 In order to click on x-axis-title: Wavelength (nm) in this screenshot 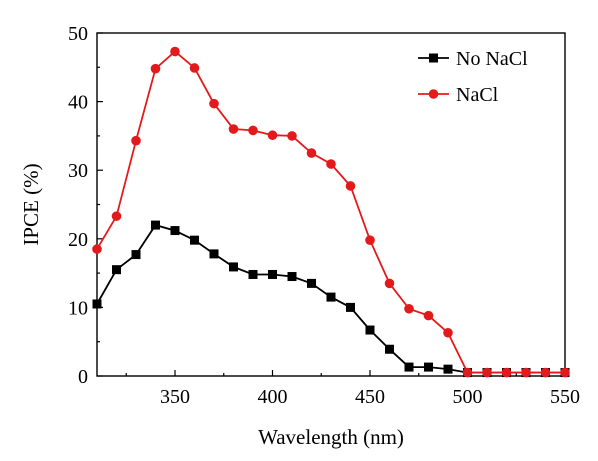, I will do `click(331, 437)`.